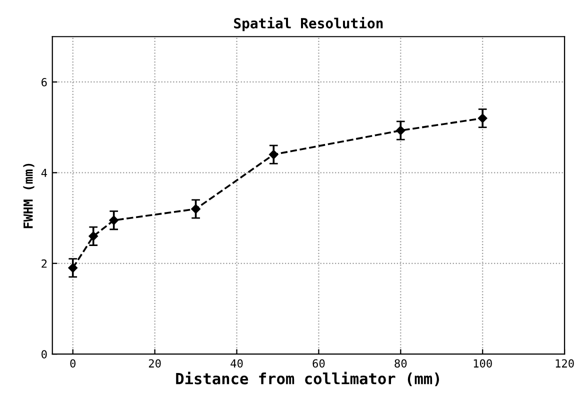 The height and width of the screenshot is (407, 582). What do you see at coordinates (44, 354) in the screenshot?
I see `y-tick-label: 0` at bounding box center [44, 354].